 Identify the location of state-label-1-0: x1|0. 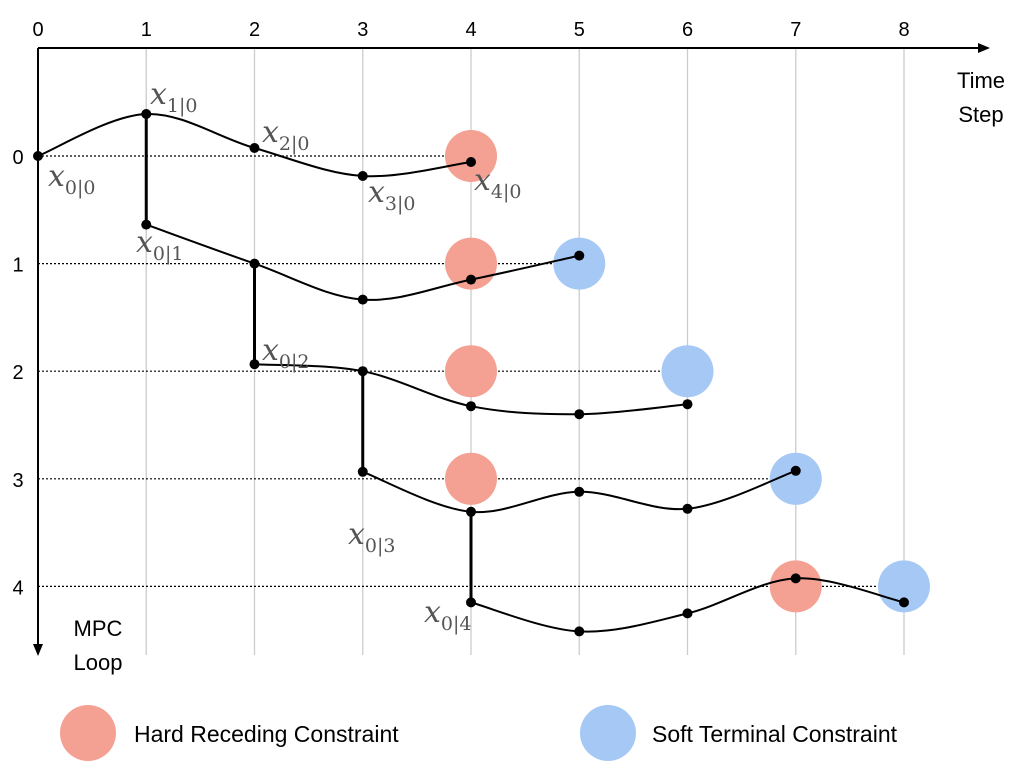
(174, 97).